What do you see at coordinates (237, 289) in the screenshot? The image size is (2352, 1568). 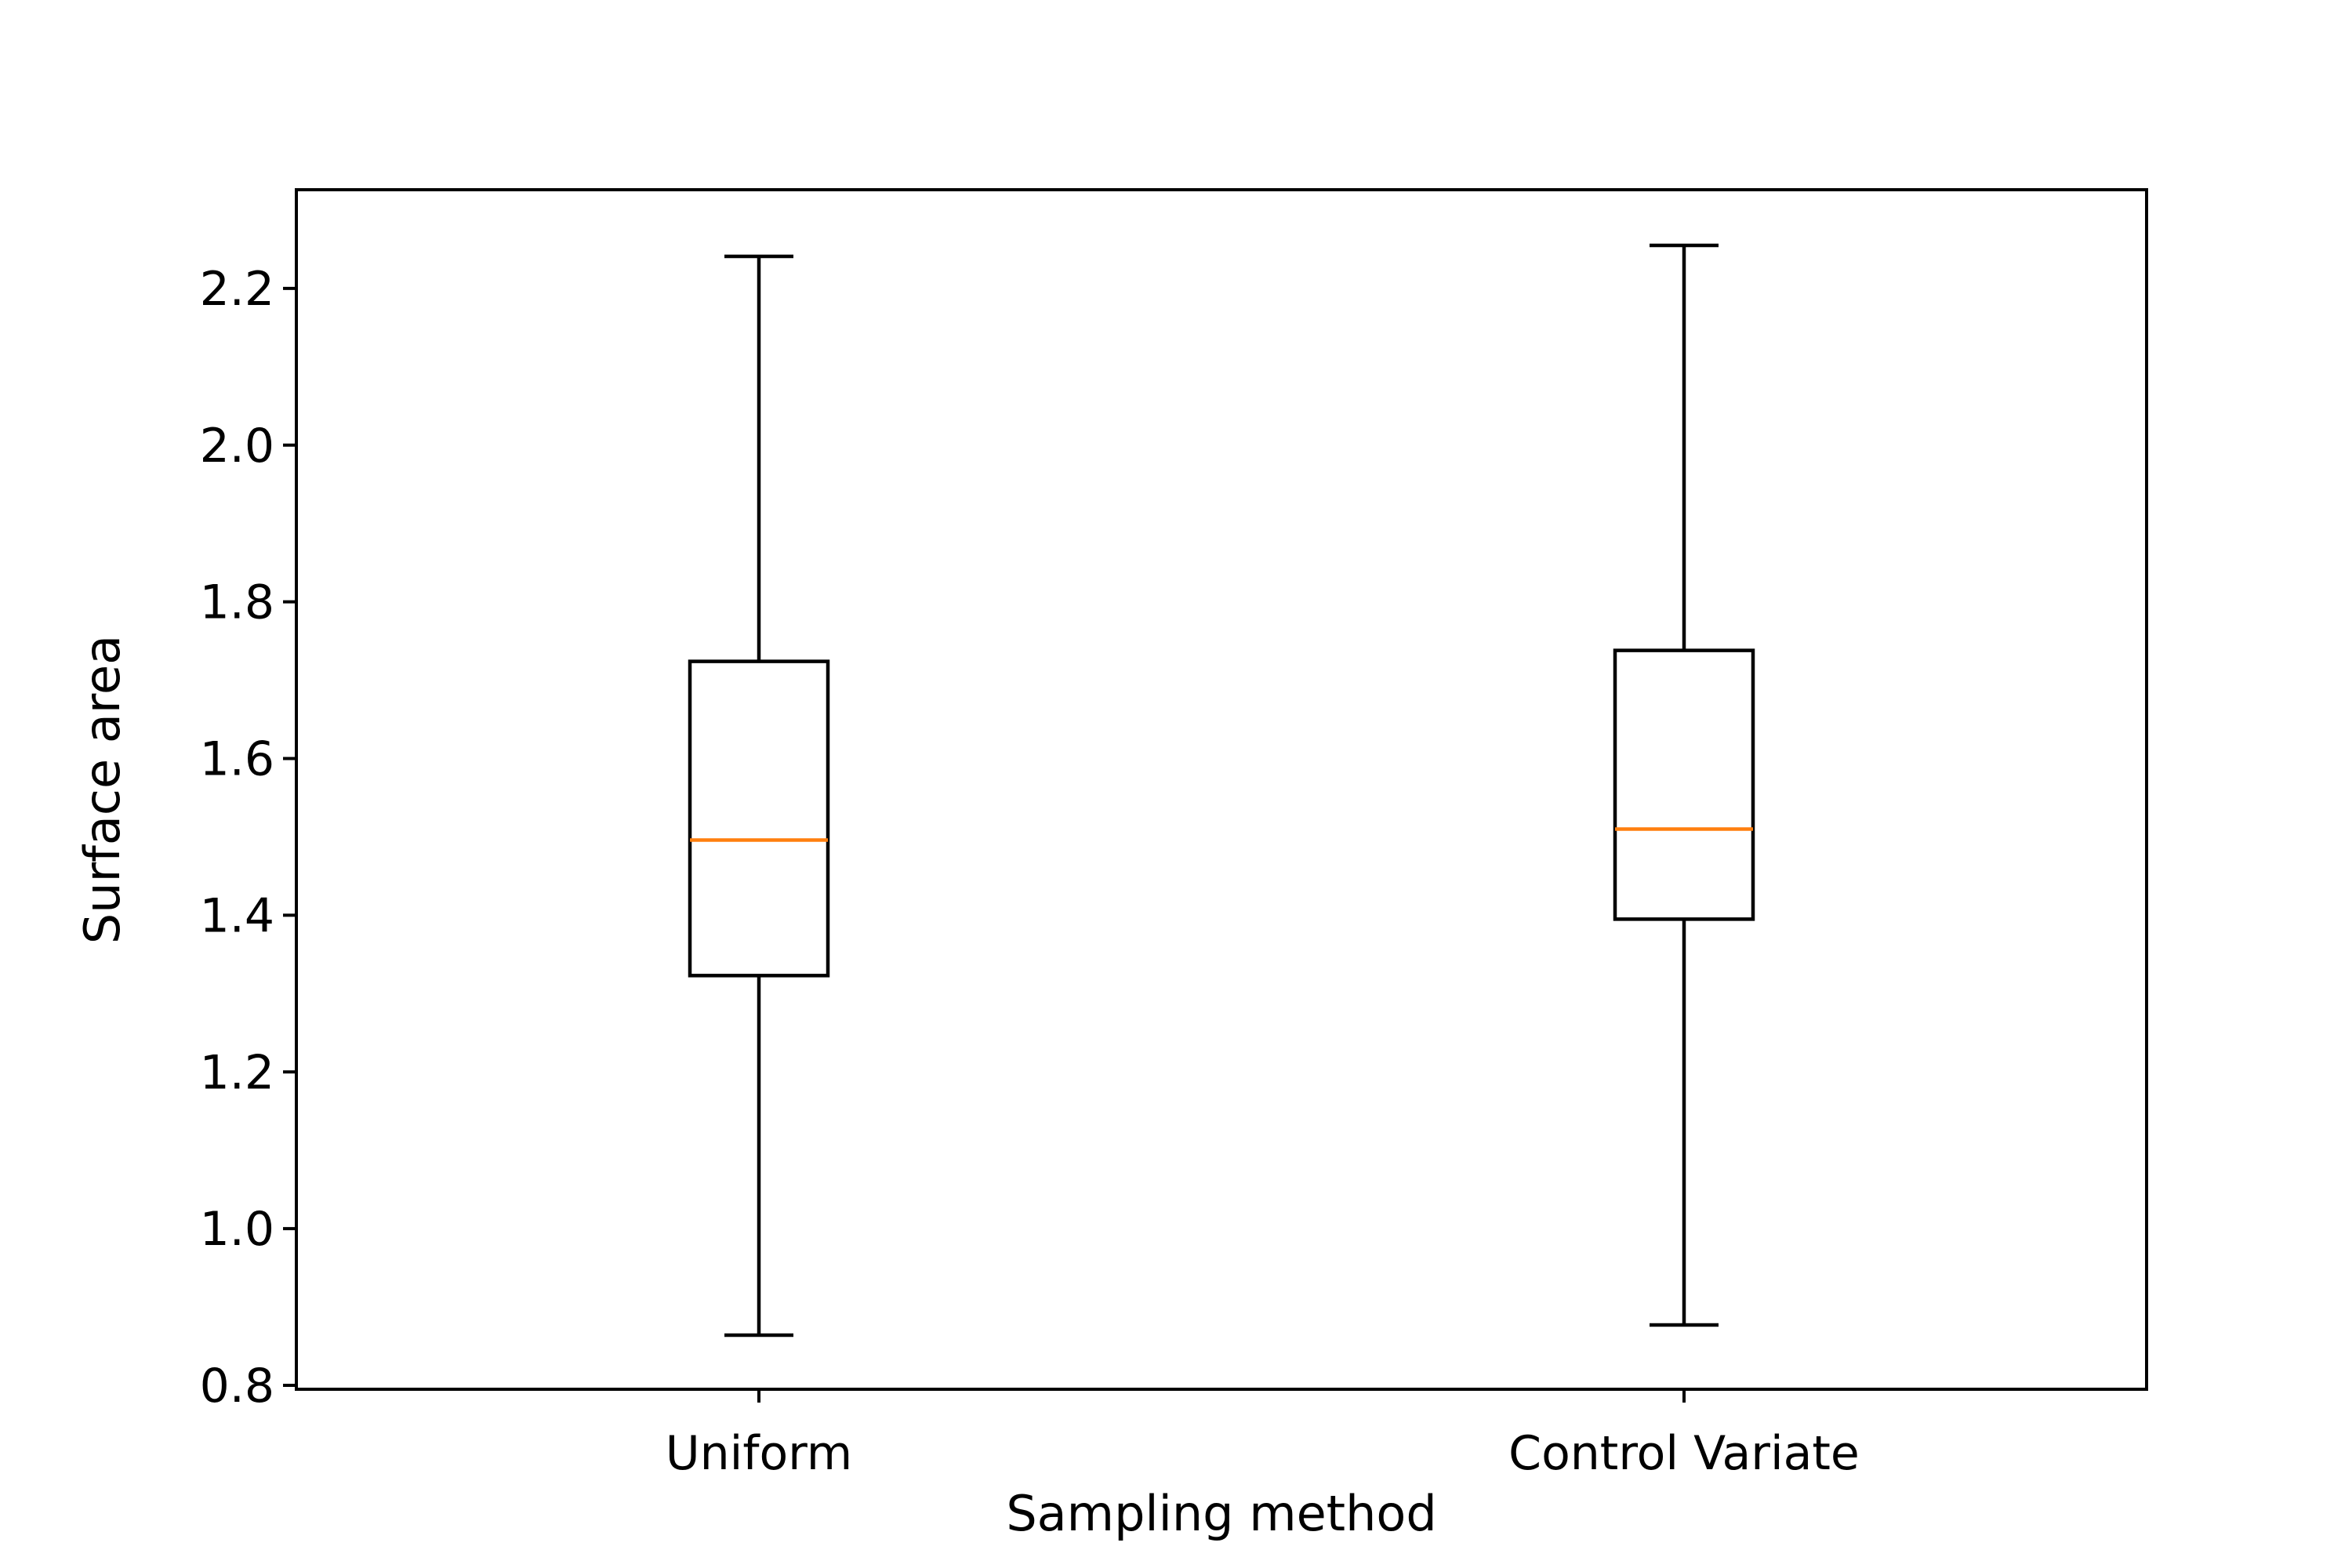 I see `y-tick-label: 2.2` at bounding box center [237, 289].